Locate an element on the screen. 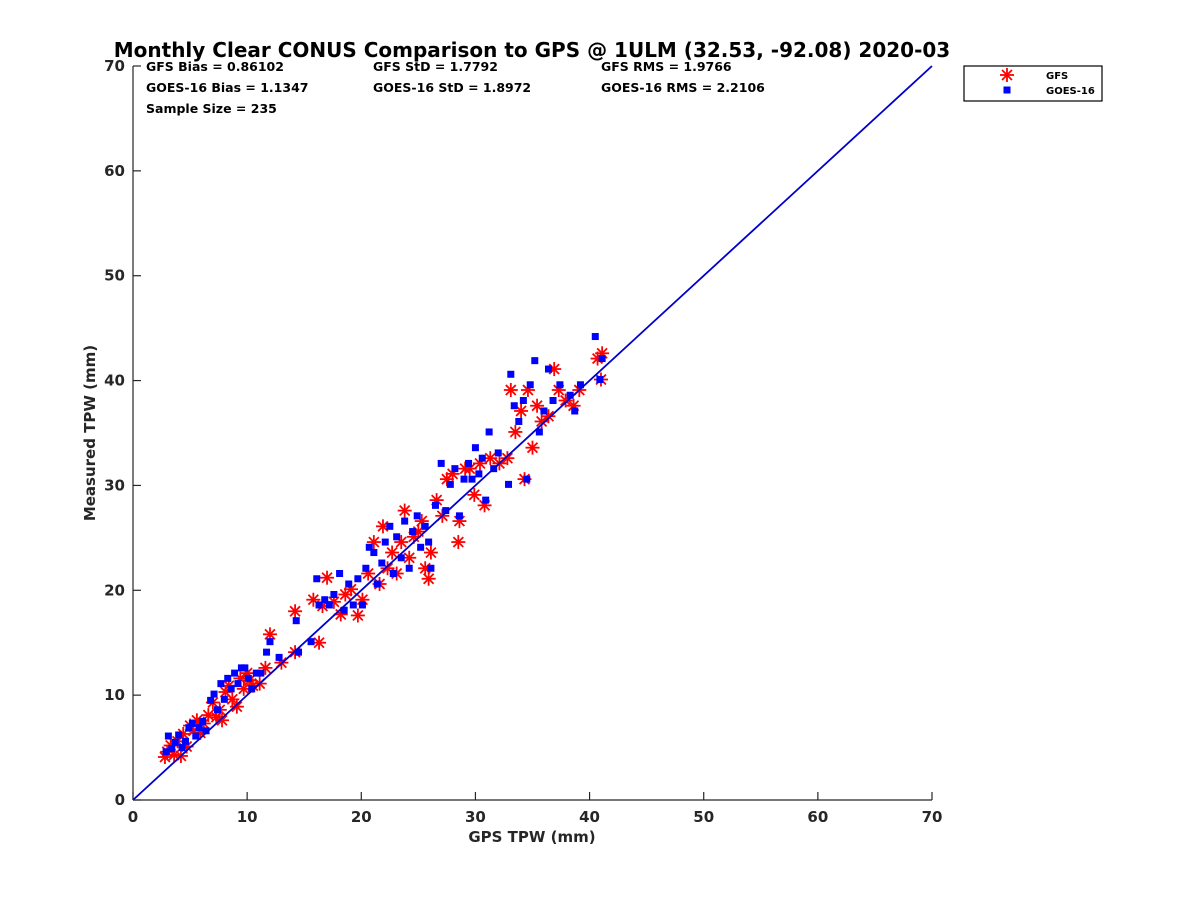 Image resolution: width=1200 pixels, height=900 pixels. stat-goes-bias: GOES-16 Bias = 1.1347 is located at coordinates (227, 87).